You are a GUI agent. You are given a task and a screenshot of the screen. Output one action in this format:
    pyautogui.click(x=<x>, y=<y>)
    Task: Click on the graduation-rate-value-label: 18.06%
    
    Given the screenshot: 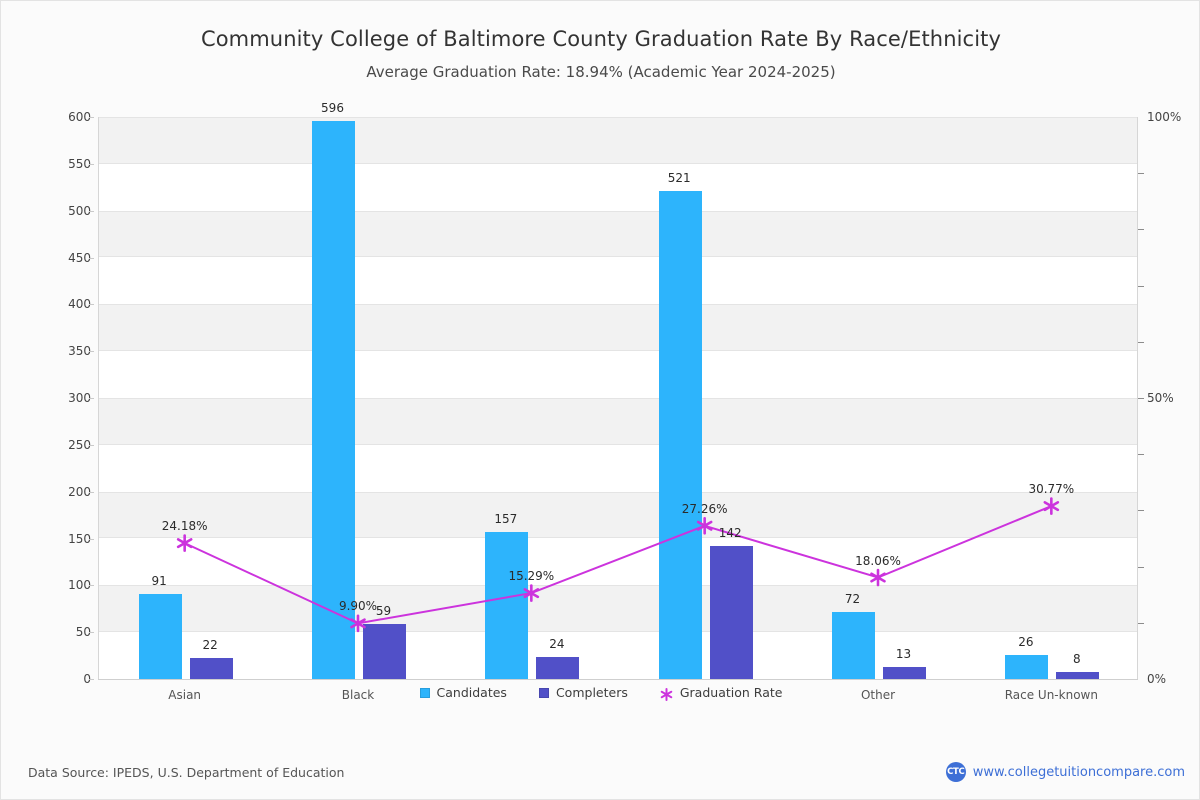 What is the action you would take?
    pyautogui.click(x=878, y=560)
    